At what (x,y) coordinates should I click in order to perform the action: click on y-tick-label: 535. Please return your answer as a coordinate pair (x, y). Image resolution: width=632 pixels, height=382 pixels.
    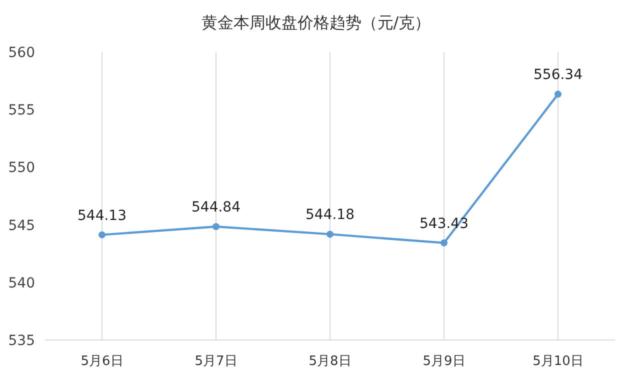
    Looking at the image, I should click on (21, 341).